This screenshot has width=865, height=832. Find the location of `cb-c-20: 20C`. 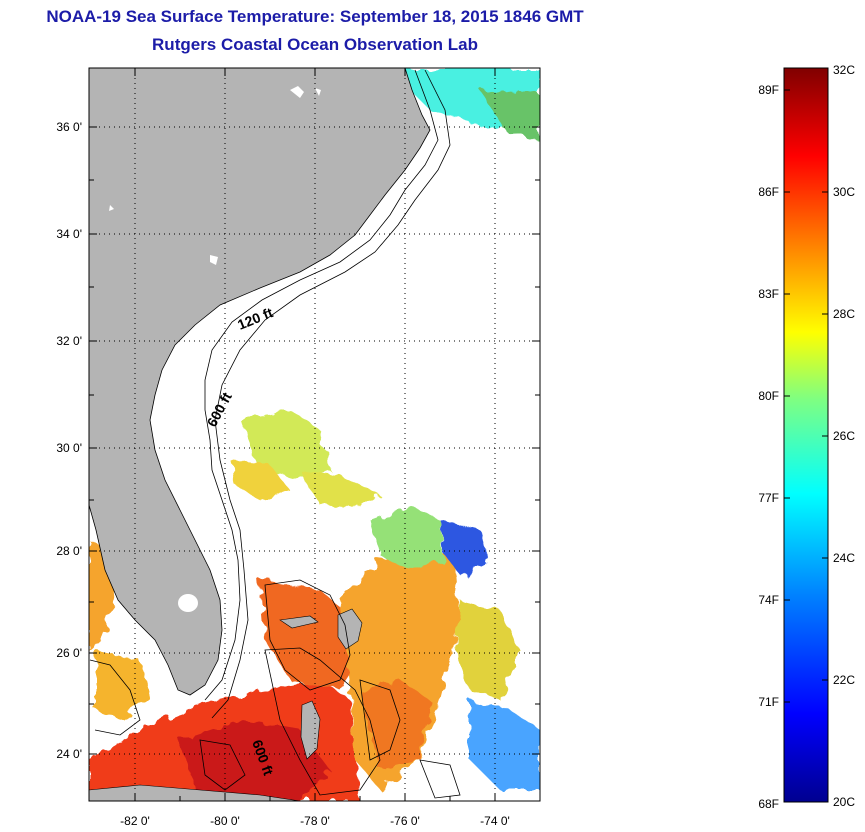

cb-c-20: 20C is located at coordinates (844, 802).